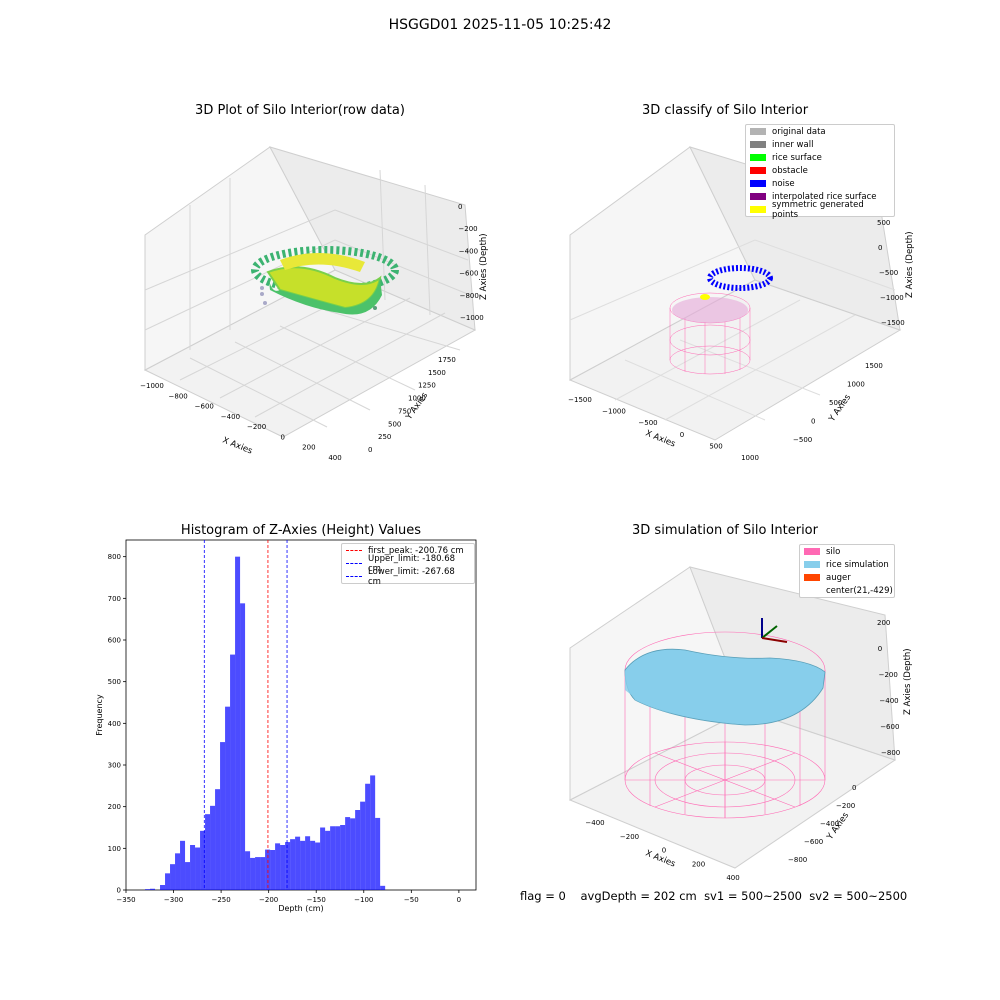  What do you see at coordinates (300, 110) in the screenshot?
I see `raw-plot-title: 3D Plot of Silo Interior(row data)` at bounding box center [300, 110].